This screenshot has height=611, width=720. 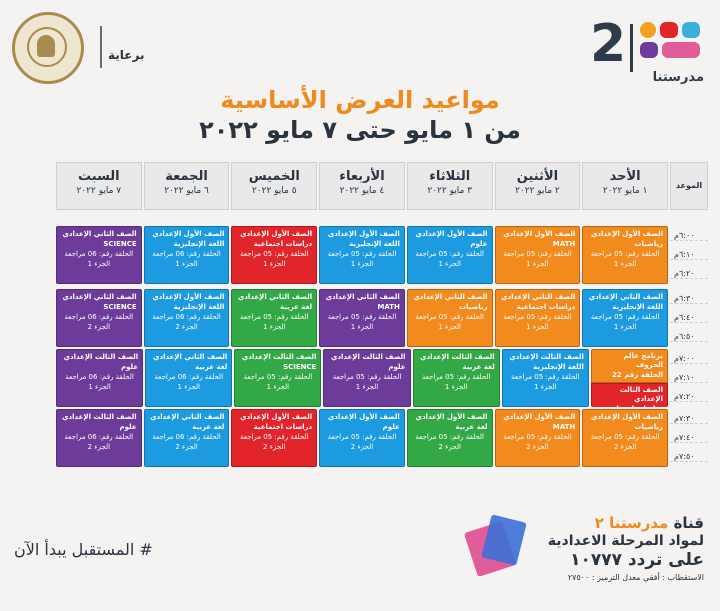 I want to click on time-slot: ٧:١٠م, so click(x=689, y=378).